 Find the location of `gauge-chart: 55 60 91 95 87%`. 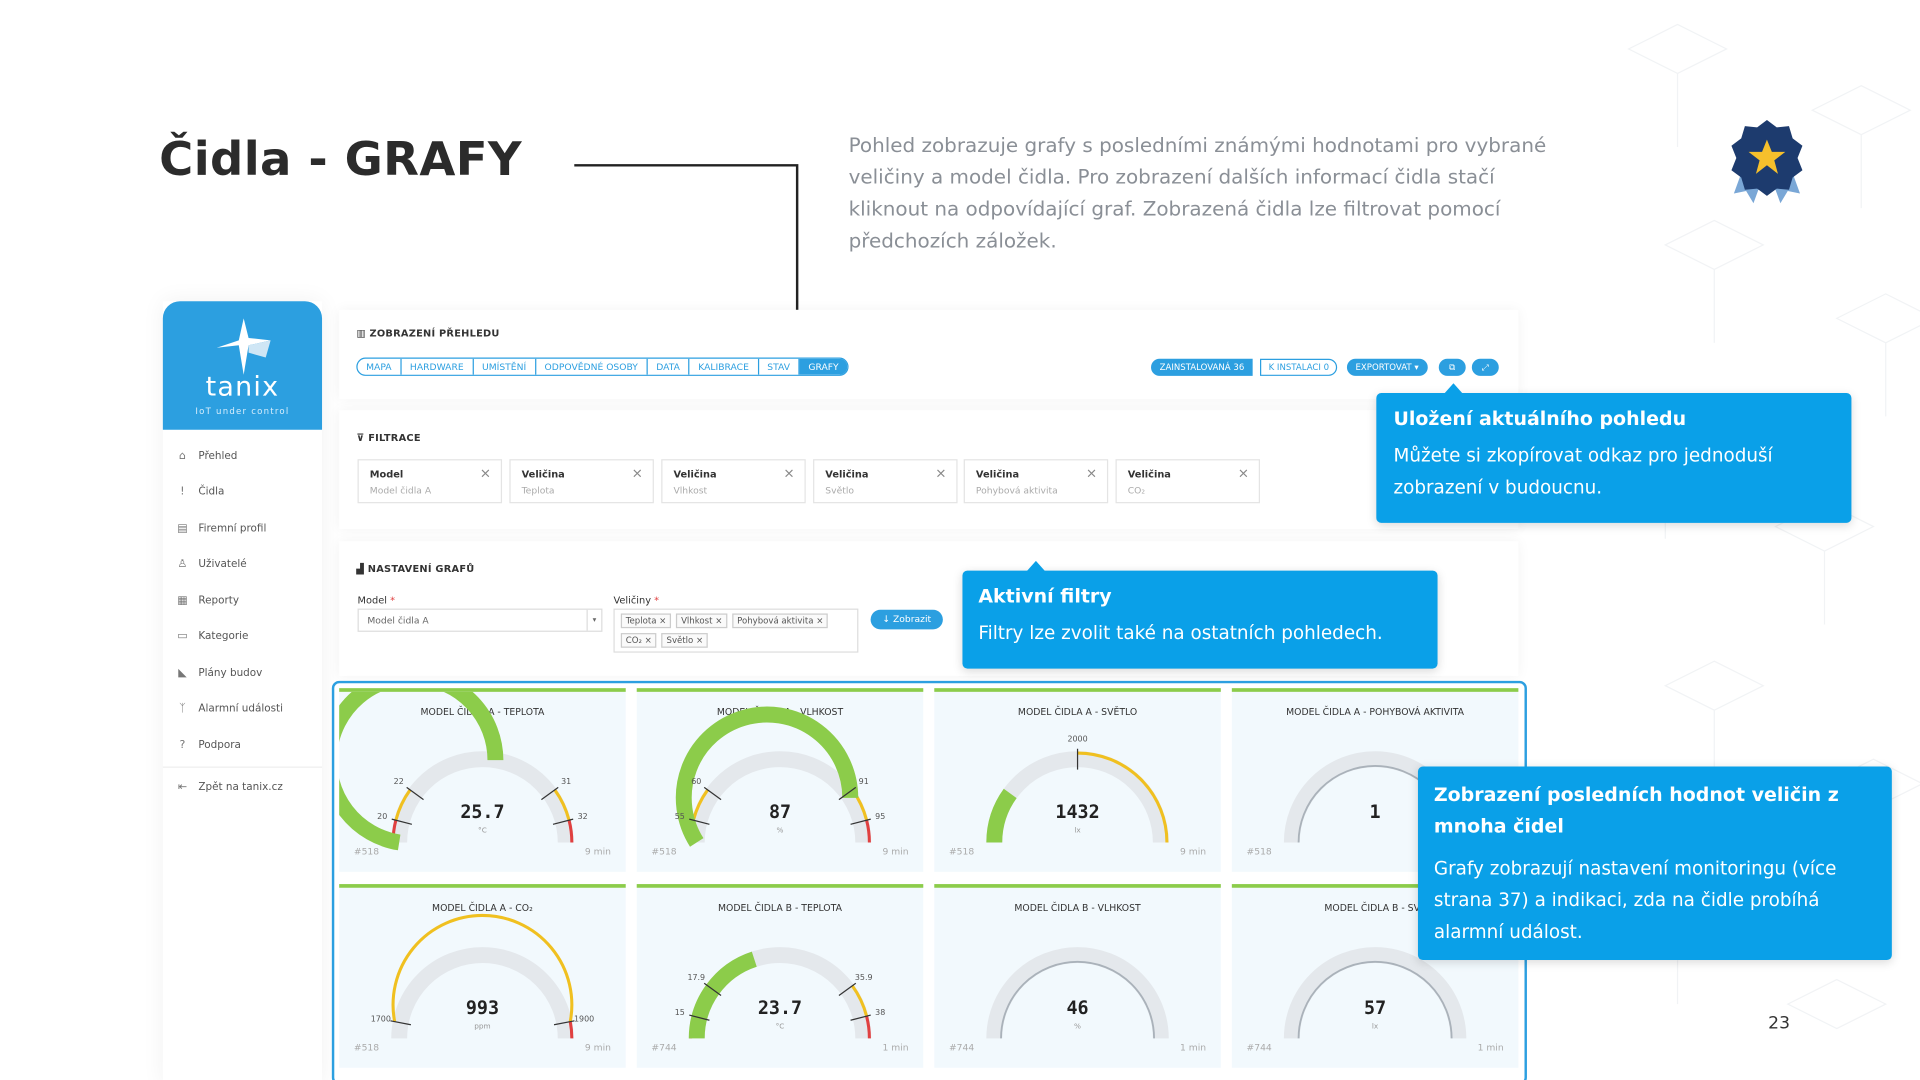

gauge-chart: 55 60 91 95 87% is located at coordinates (780, 776).